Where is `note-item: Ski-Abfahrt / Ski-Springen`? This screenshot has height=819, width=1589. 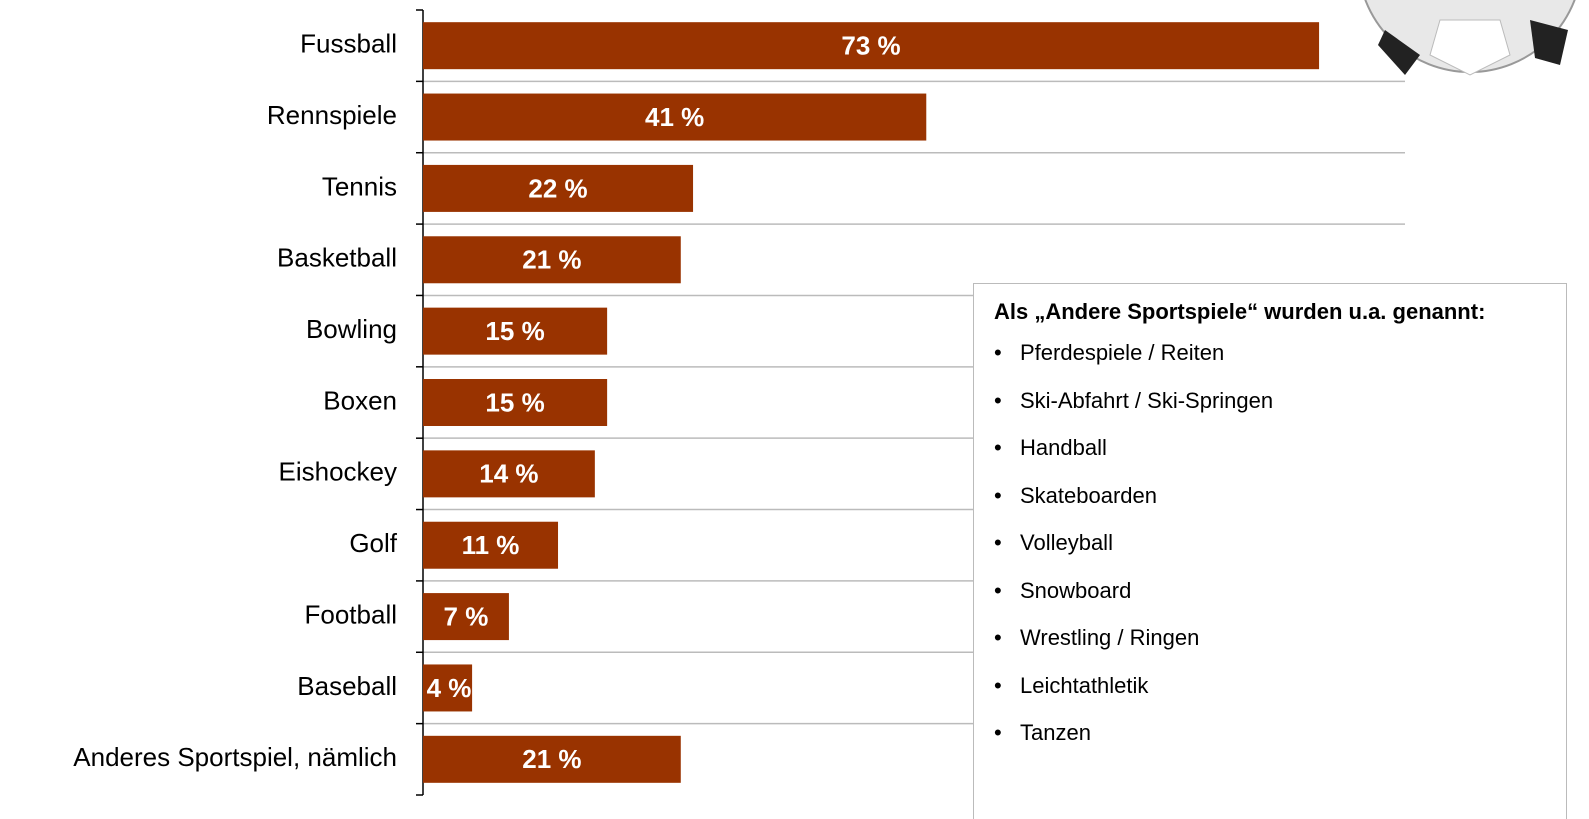 note-item: Ski-Abfahrt / Ski-Springen is located at coordinates (1270, 410).